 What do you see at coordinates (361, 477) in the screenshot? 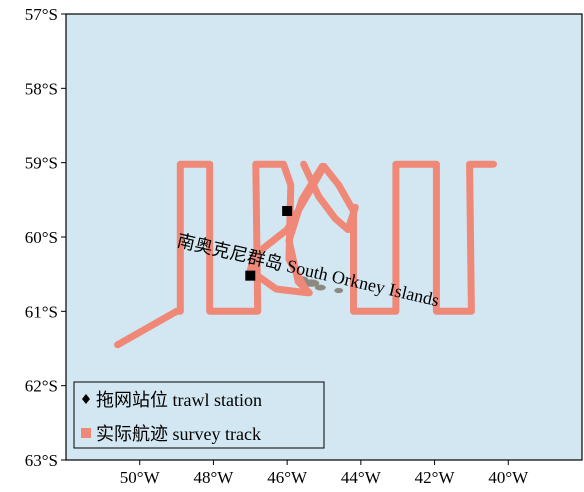
I see `x-tick-label: 44°W` at bounding box center [361, 477].